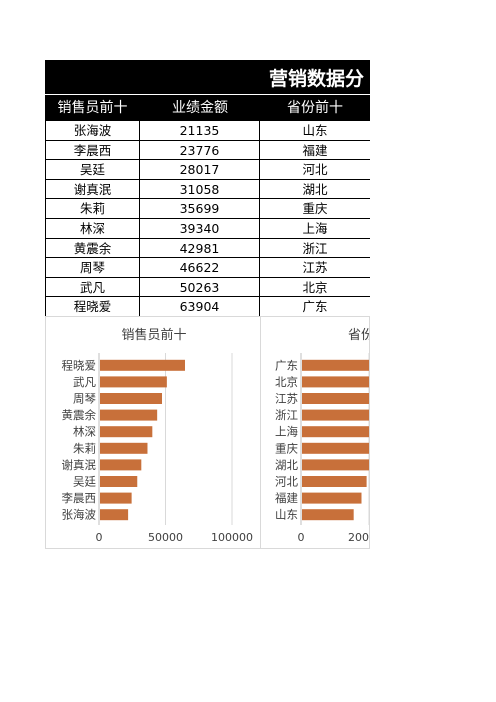 This screenshot has width=496, height=702. Describe the element at coordinates (200, 209) in the screenshot. I see `cell-amount: 35699` at that location.